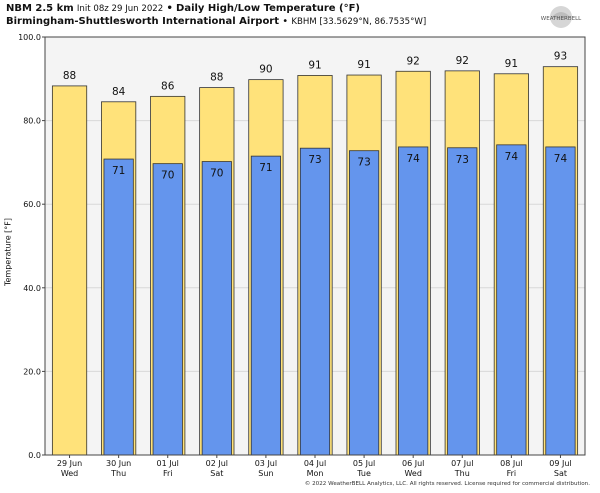  Describe the element at coordinates (413, 463) in the screenshot. I see `x-tick-date: 06 Jul` at that location.